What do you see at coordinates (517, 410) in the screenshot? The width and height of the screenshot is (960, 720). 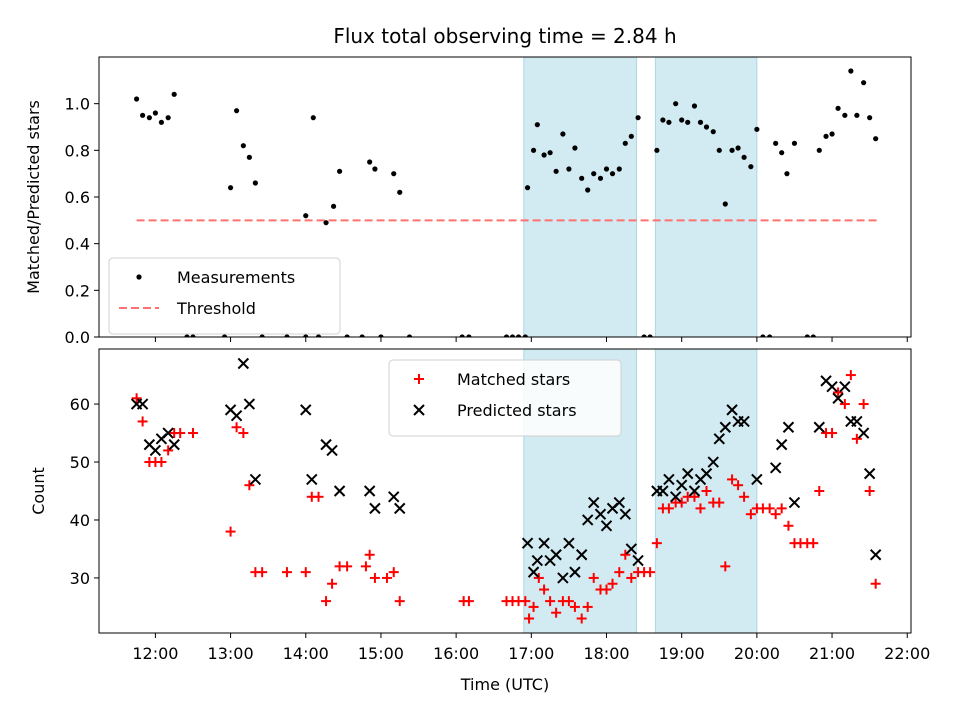 I see `legend-label: Predicted stars` at bounding box center [517, 410].